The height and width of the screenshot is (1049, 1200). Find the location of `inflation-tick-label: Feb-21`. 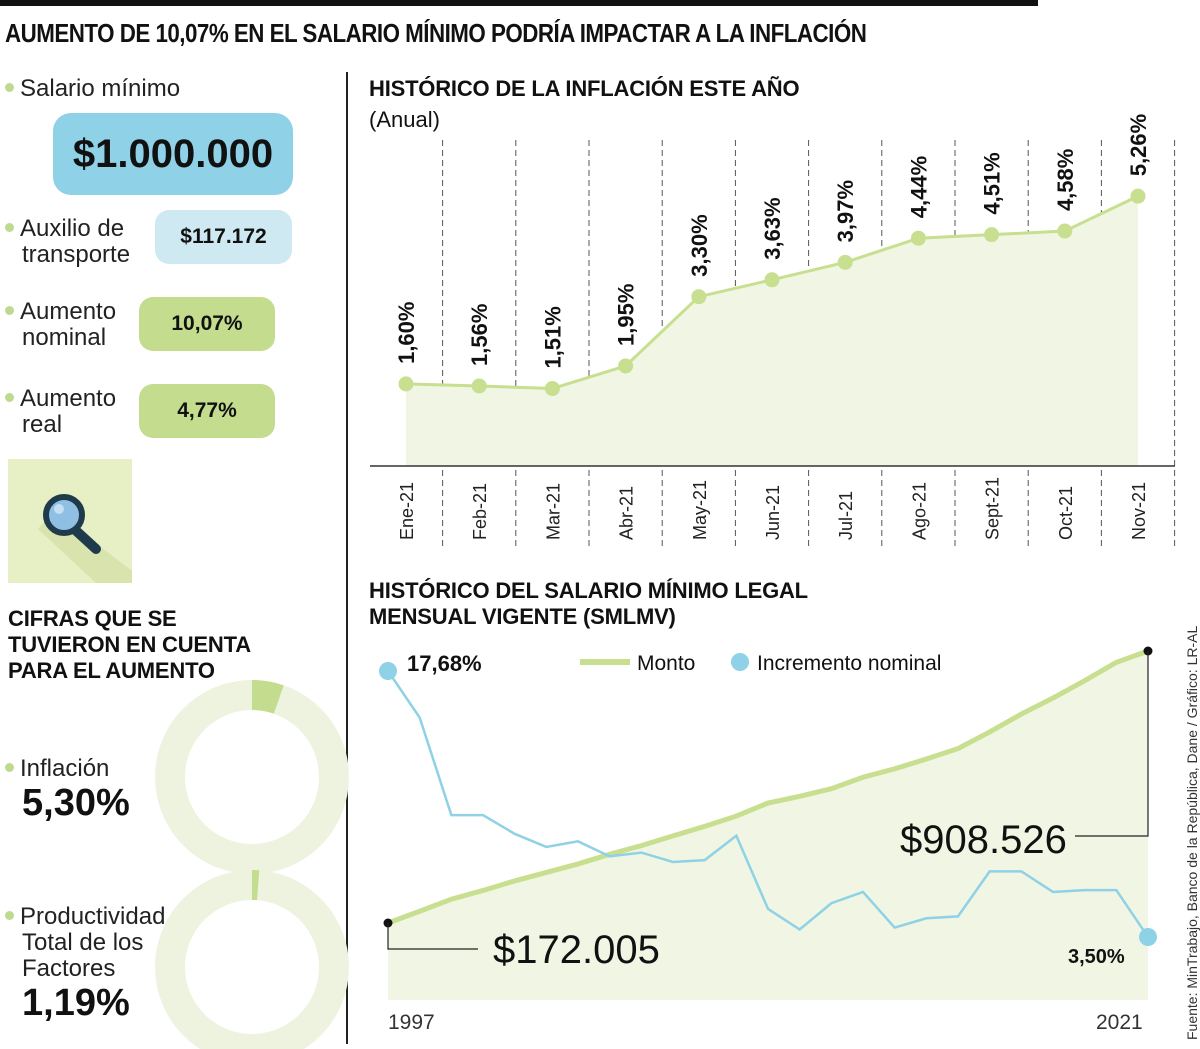

inflation-tick-label: Feb-21 is located at coordinates (480, 511).